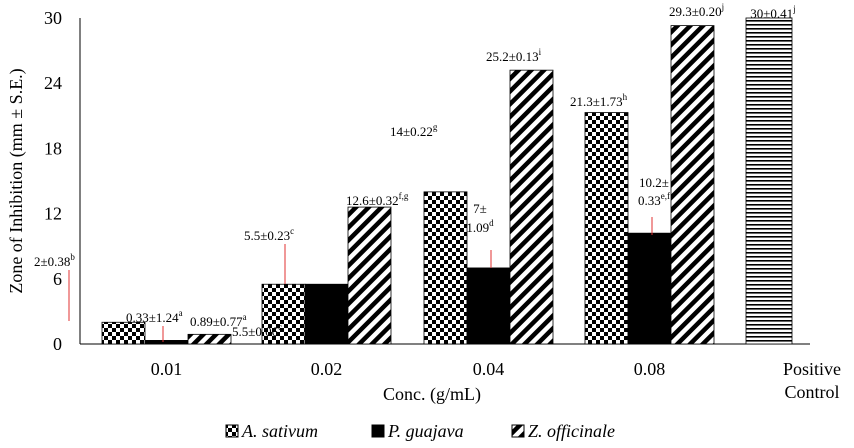 This screenshot has width=854, height=448. Describe the element at coordinates (269, 234) in the screenshot. I see `data-label-p-guajava-0.02: 5.5±0.23c` at that location.